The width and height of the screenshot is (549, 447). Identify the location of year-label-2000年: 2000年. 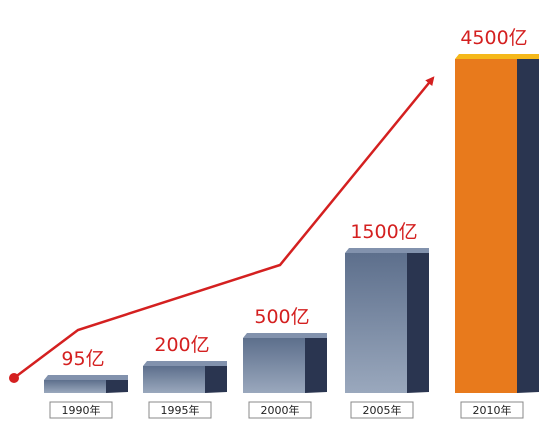
(280, 410).